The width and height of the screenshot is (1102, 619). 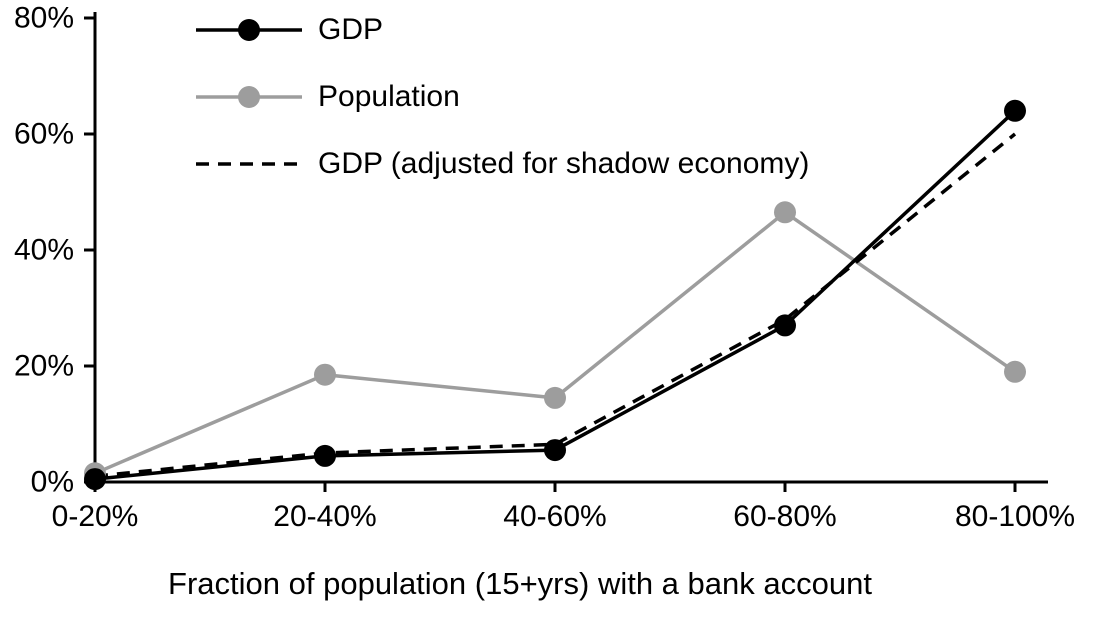 I want to click on x-tick-label: 40-60%, so click(x=554, y=516).